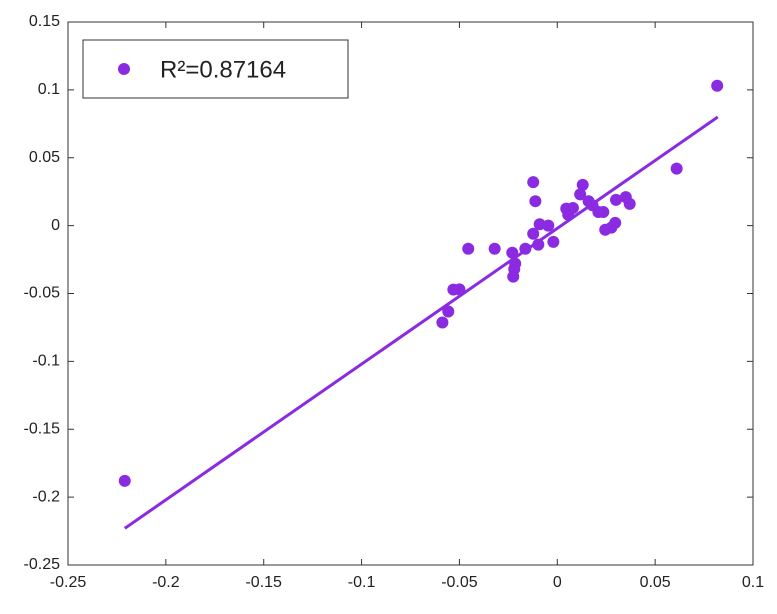 Image resolution: width=777 pixels, height=614 pixels. I want to click on x-tick-label: 0.05, so click(655, 582).